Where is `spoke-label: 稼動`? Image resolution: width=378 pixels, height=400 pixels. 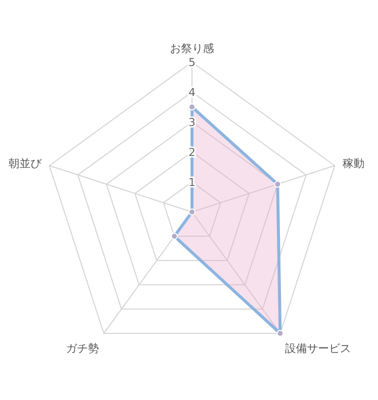 spoke-label: 稼動 is located at coordinates (353, 163).